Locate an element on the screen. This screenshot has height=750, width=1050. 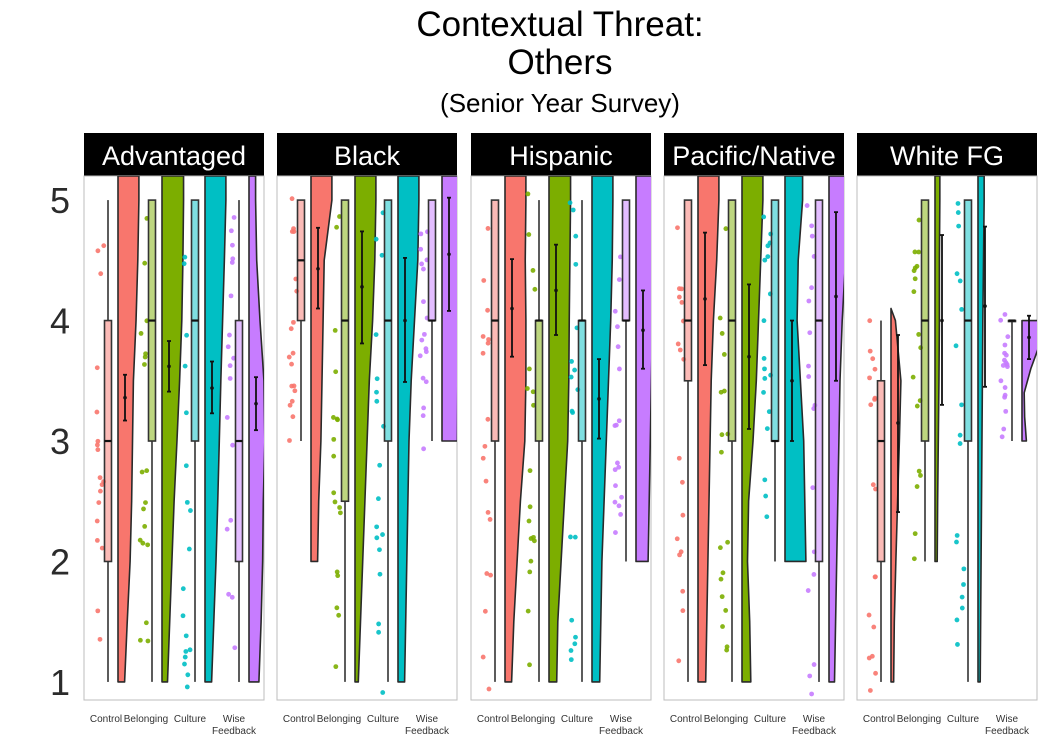
x-tick-label: Feedback is located at coordinates (1007, 731).